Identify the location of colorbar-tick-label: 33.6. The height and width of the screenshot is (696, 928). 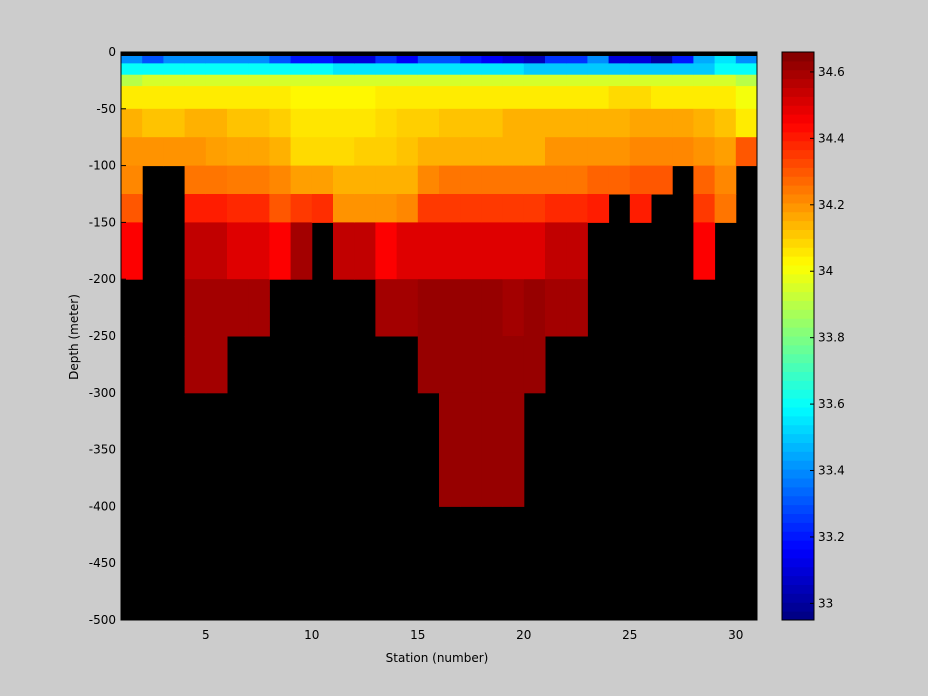
(831, 404).